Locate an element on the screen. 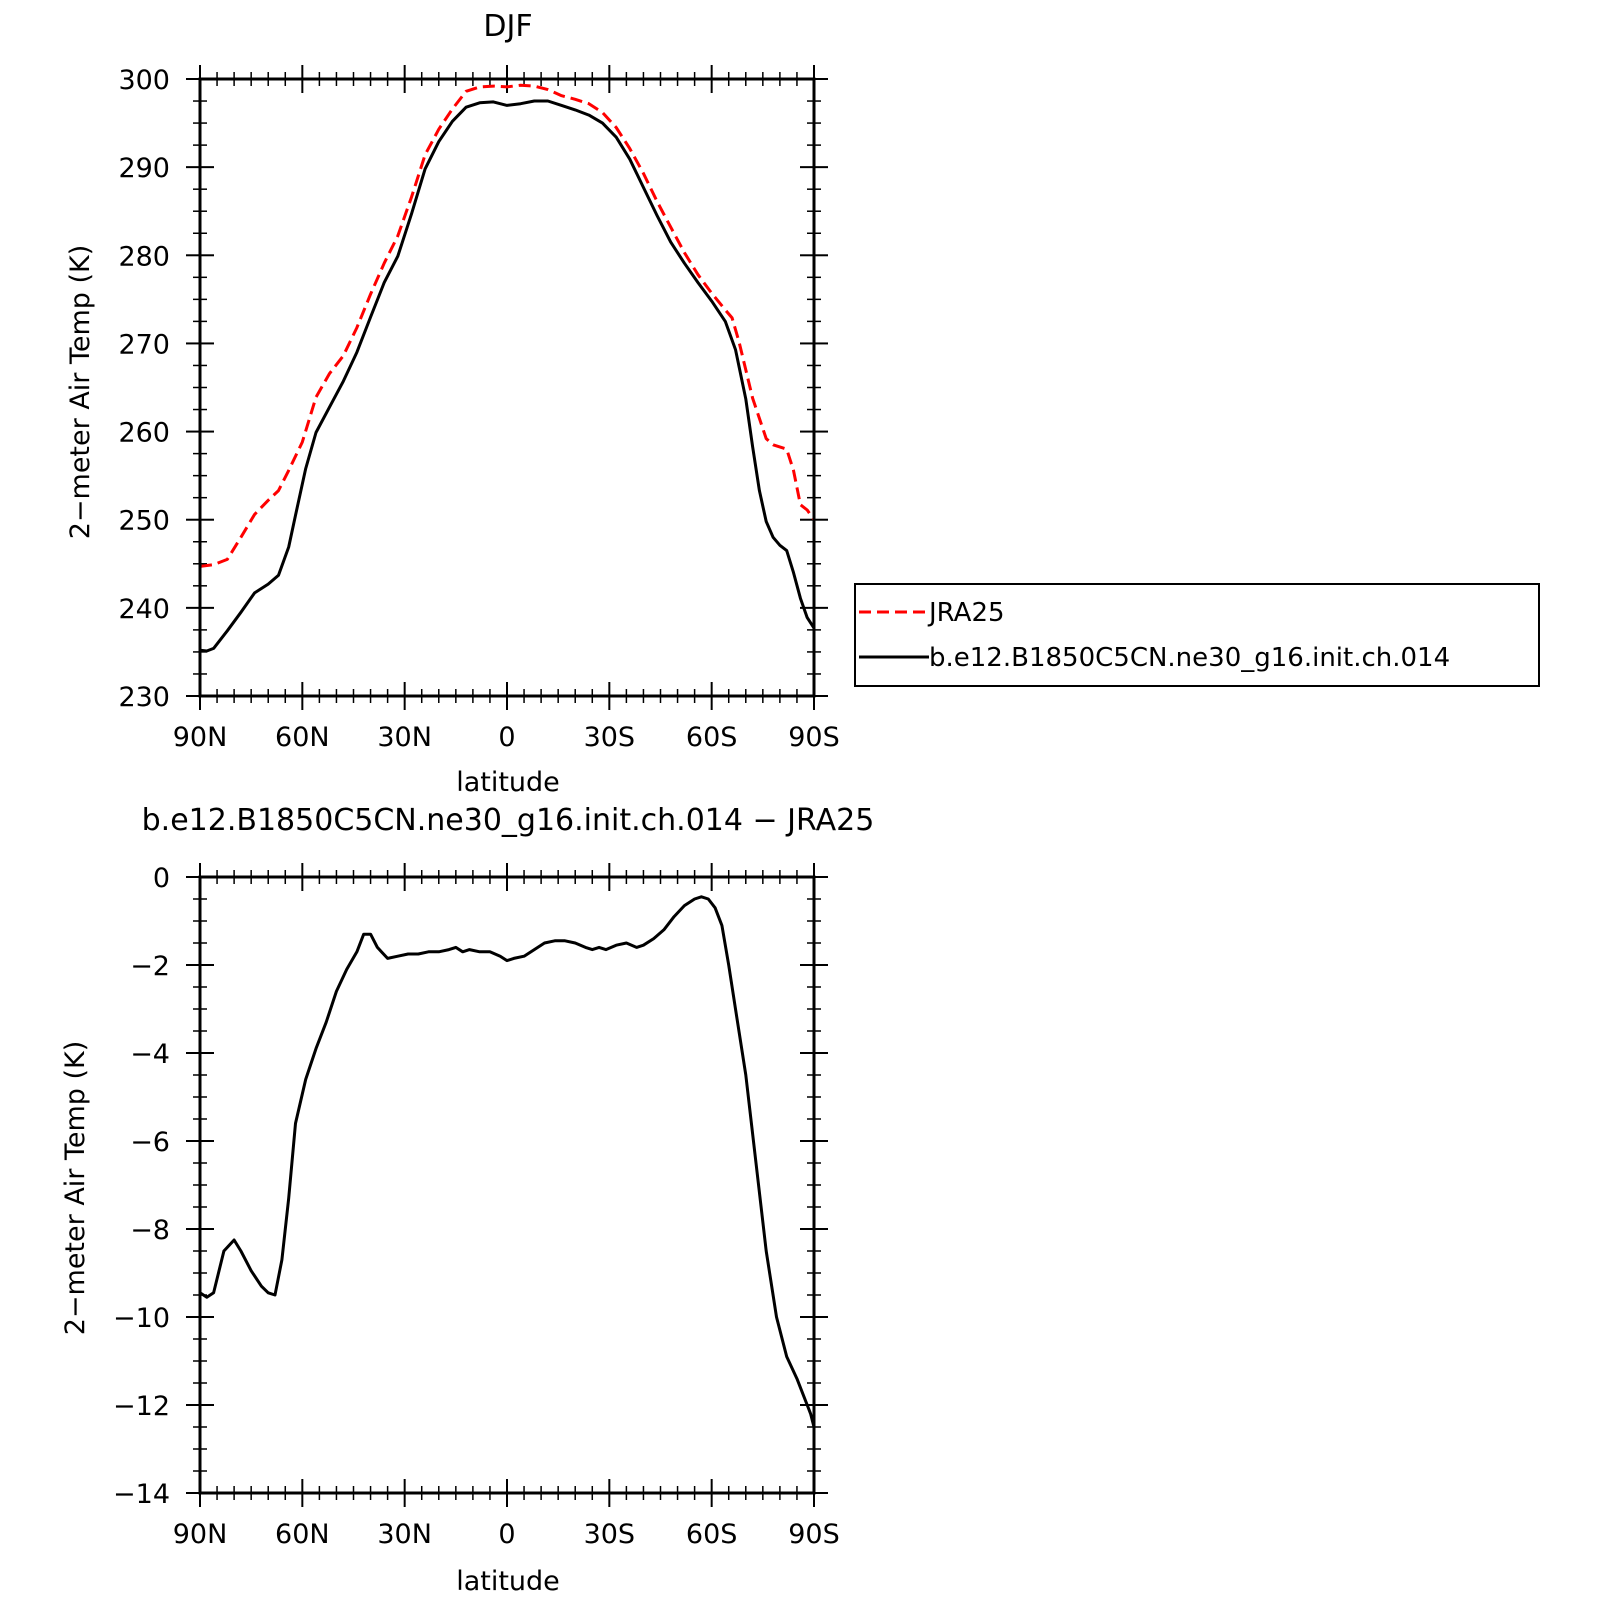 This screenshot has height=1603, width=1603. bottom-panel-x-axis-title: latitude is located at coordinates (508, 1581).